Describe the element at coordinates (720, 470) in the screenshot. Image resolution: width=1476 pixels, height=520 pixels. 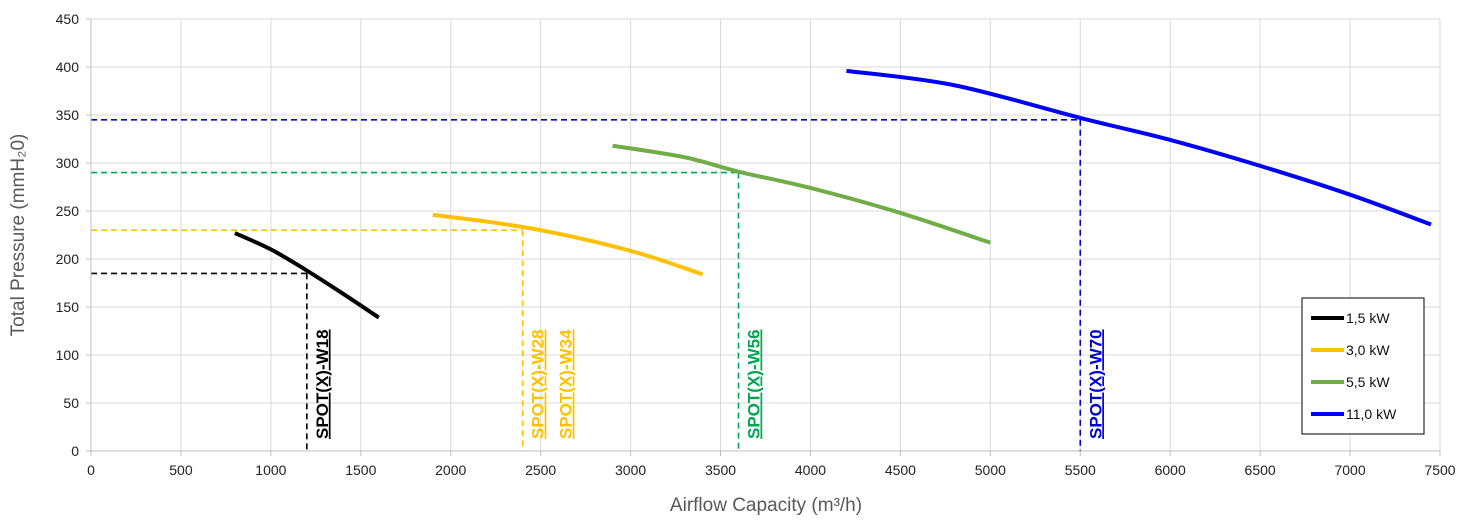
I see `x-tick-label: 3500` at that location.